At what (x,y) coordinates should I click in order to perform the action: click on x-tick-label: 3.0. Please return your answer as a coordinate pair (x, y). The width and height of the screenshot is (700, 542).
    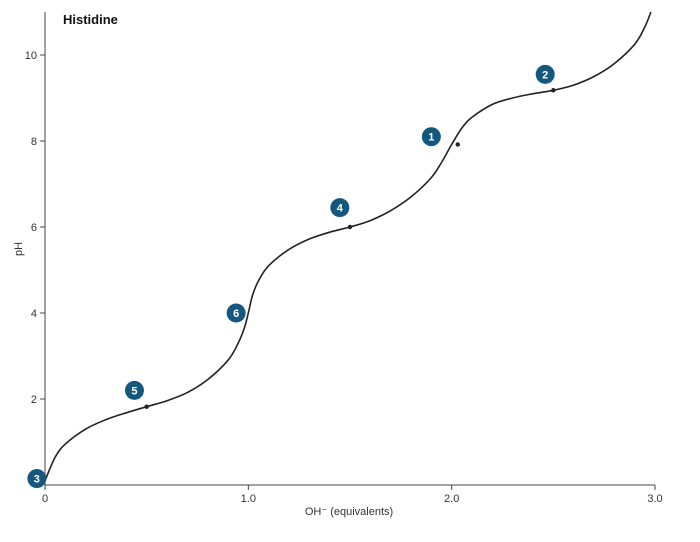
    Looking at the image, I should click on (654, 499).